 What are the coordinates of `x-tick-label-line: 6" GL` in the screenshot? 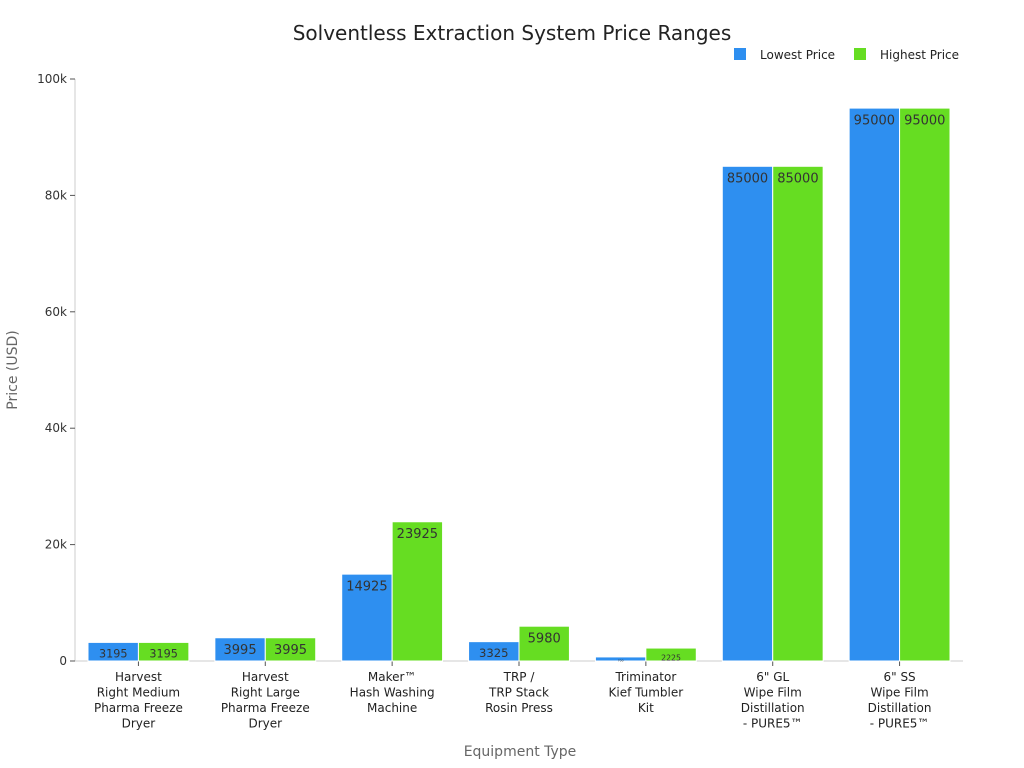 It's located at (772, 677).